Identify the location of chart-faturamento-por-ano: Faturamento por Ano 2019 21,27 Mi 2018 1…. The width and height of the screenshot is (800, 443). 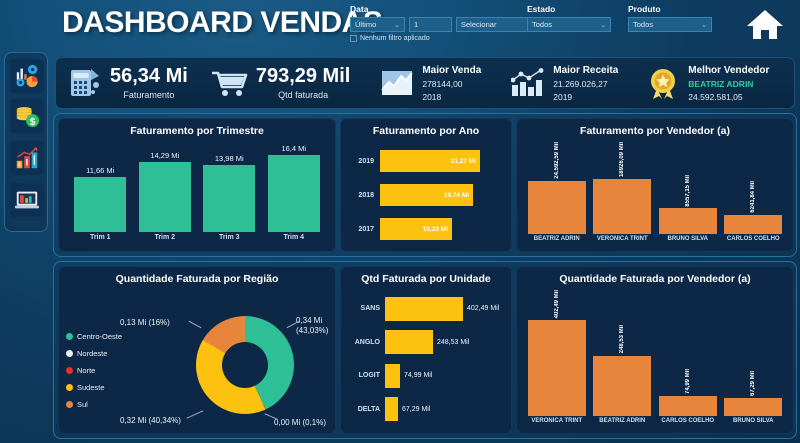
(426, 185).